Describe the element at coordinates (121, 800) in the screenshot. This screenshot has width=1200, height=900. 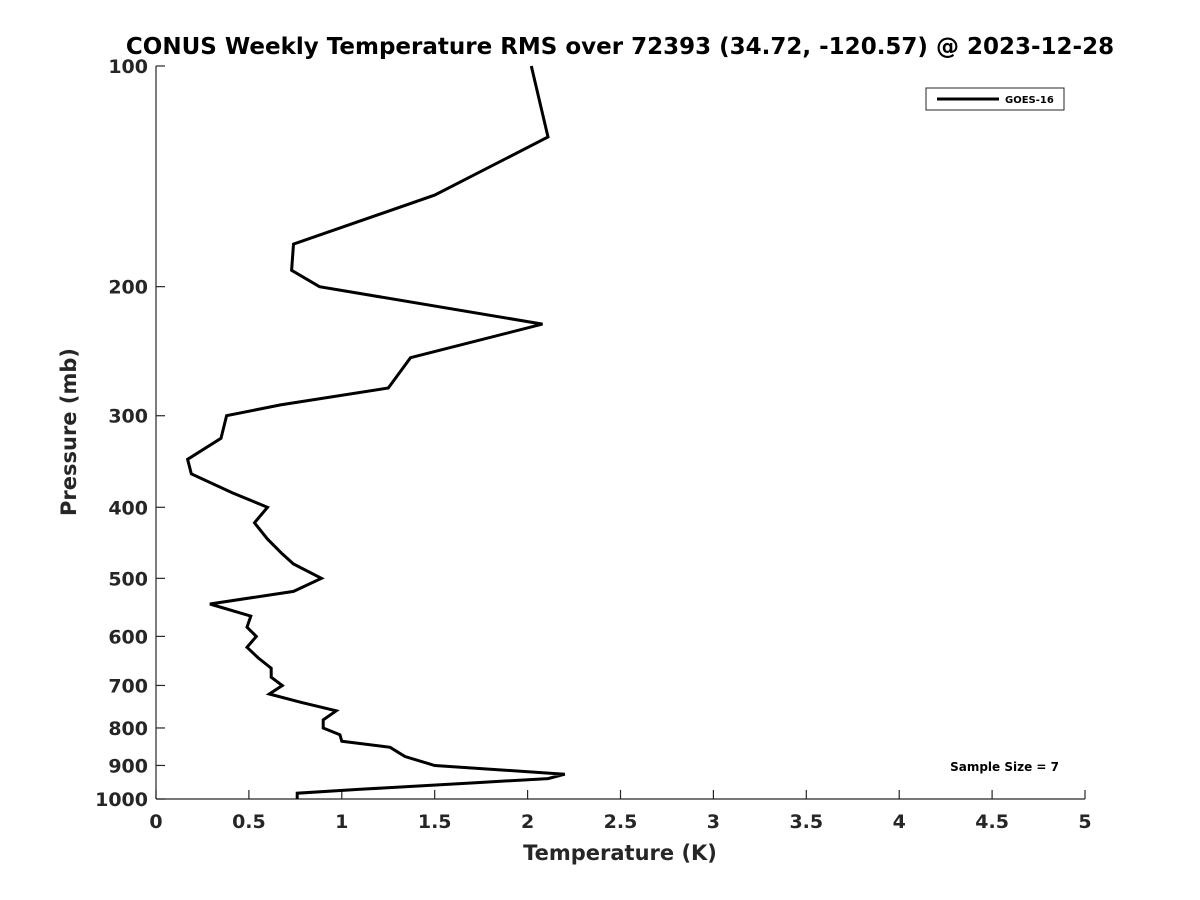
I see `y-tick-label: 1000` at that location.